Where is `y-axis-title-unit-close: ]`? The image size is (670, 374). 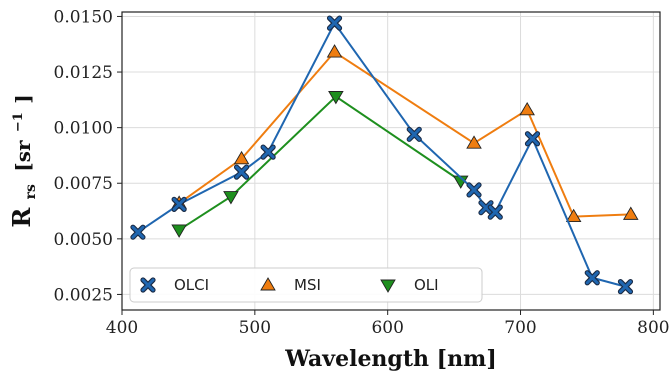 y-axis-title-unit-close: ] is located at coordinates (23, 98).